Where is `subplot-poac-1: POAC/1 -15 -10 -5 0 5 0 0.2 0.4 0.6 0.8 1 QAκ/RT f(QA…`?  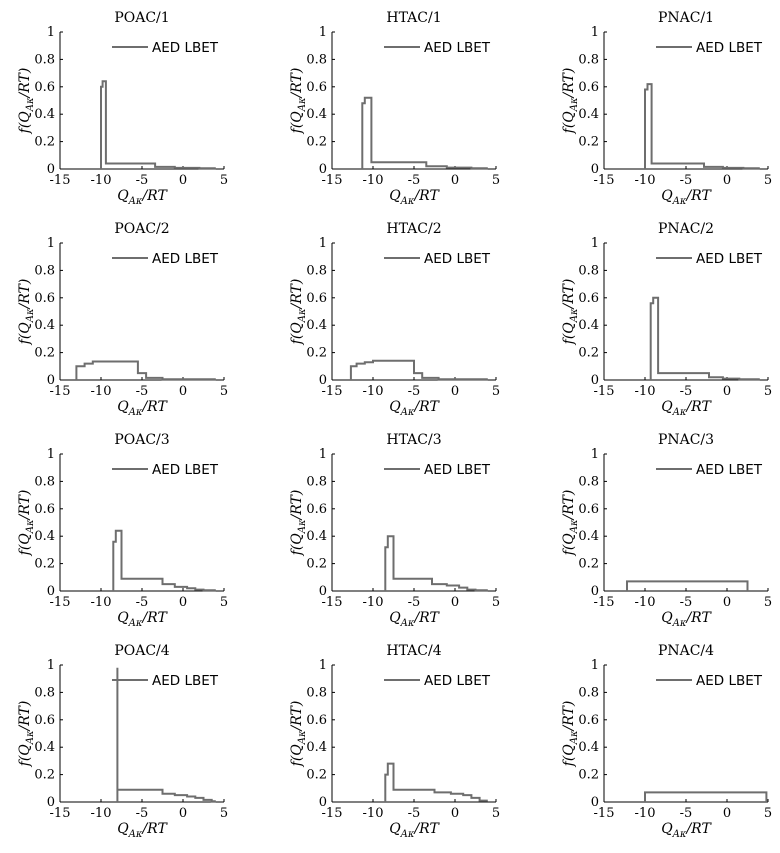
subplot-poac-1: POAC/1 -15 -10 -5 0 5 0 0.2 0.4 0.6 0.8 1 QAκ/RT f(QA… is located at coordinates (122, 108).